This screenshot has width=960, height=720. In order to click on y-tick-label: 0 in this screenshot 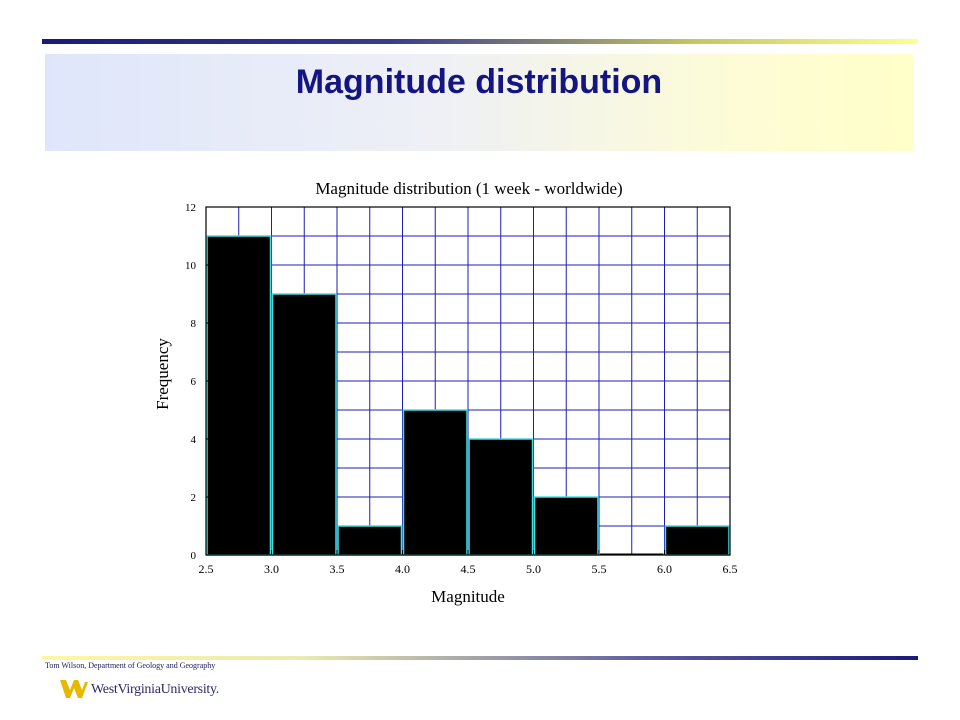, I will do `click(194, 556)`.